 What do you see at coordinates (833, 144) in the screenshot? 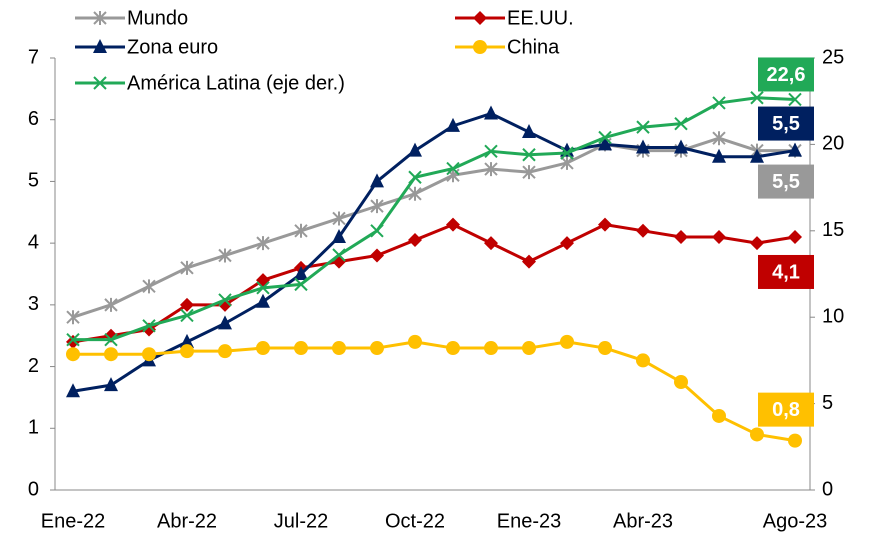
I see `y2-tick-label: 20` at bounding box center [833, 144].